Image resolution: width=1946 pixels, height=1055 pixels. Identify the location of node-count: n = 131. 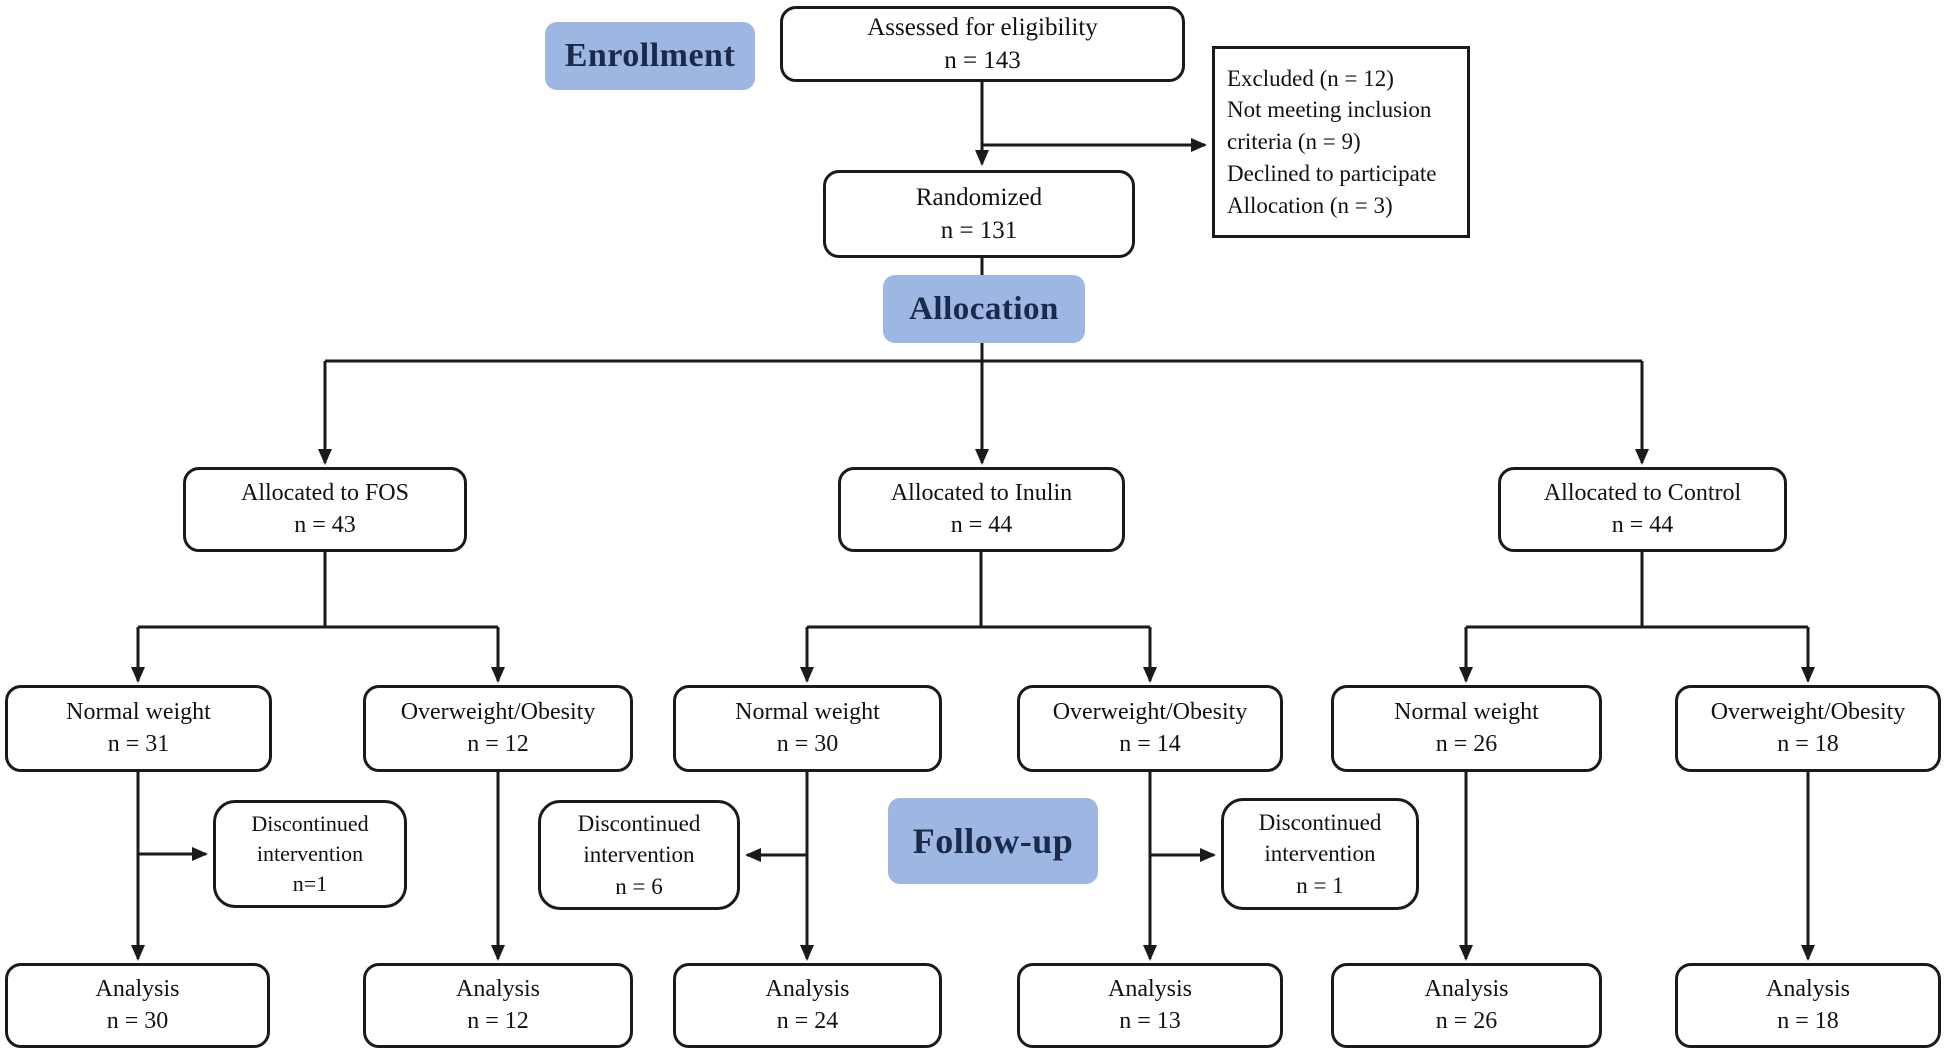
(979, 230).